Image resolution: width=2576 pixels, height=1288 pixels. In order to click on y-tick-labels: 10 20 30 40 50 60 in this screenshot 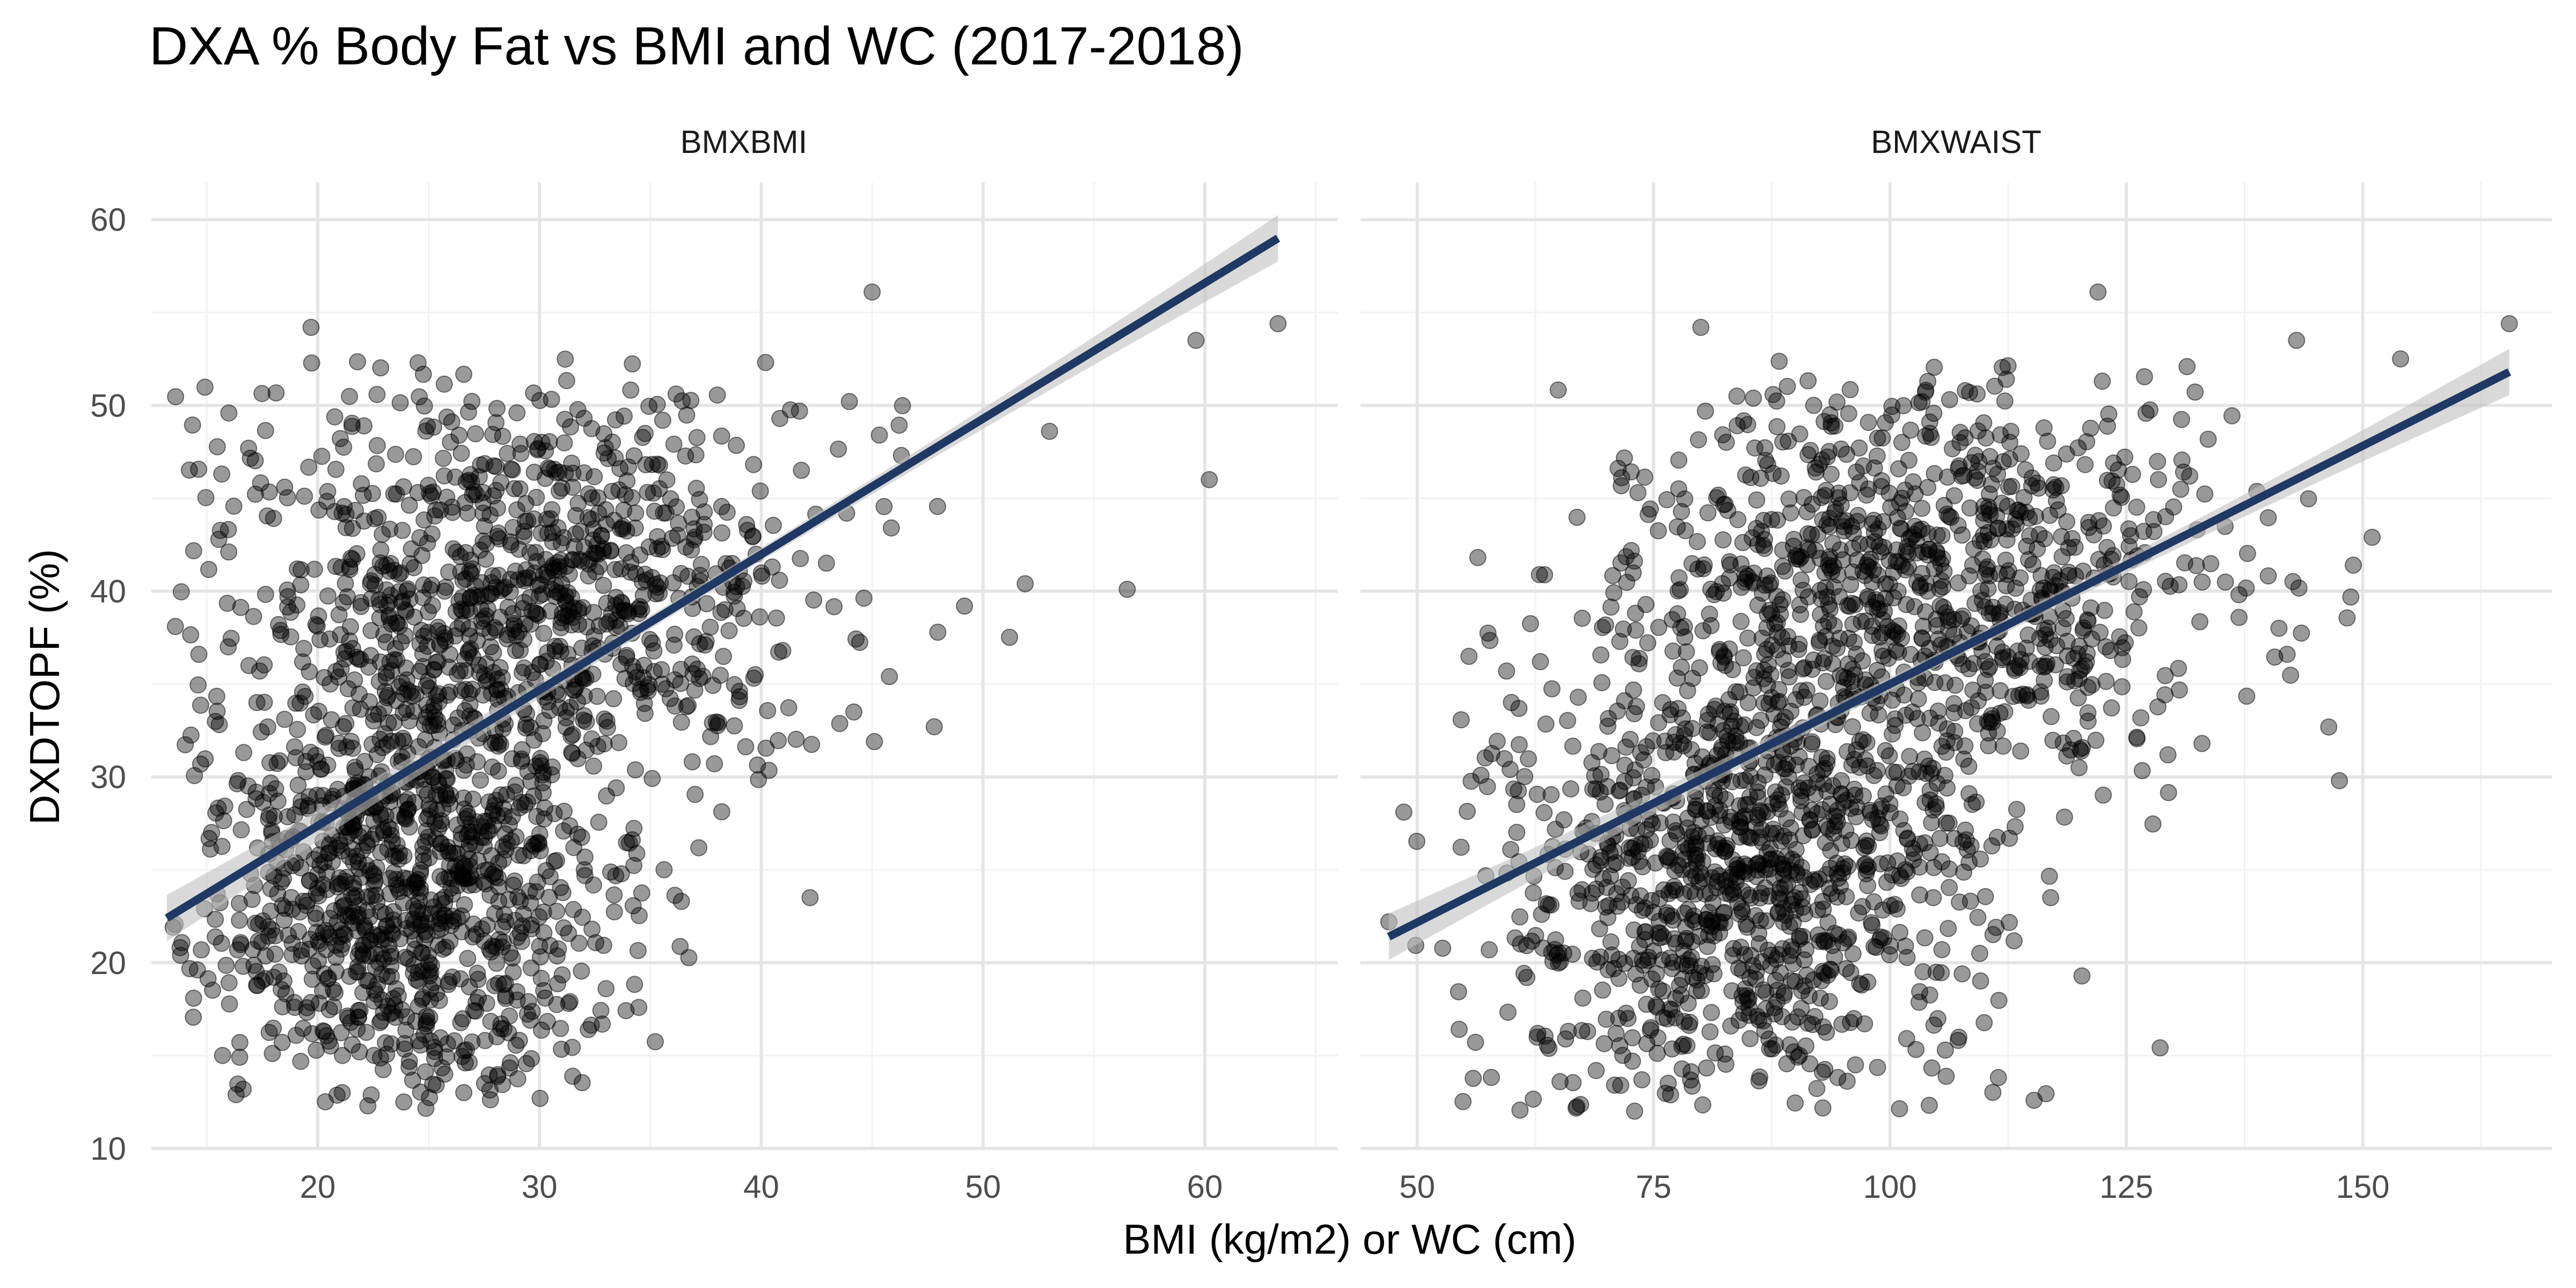, I will do `click(108, 684)`.